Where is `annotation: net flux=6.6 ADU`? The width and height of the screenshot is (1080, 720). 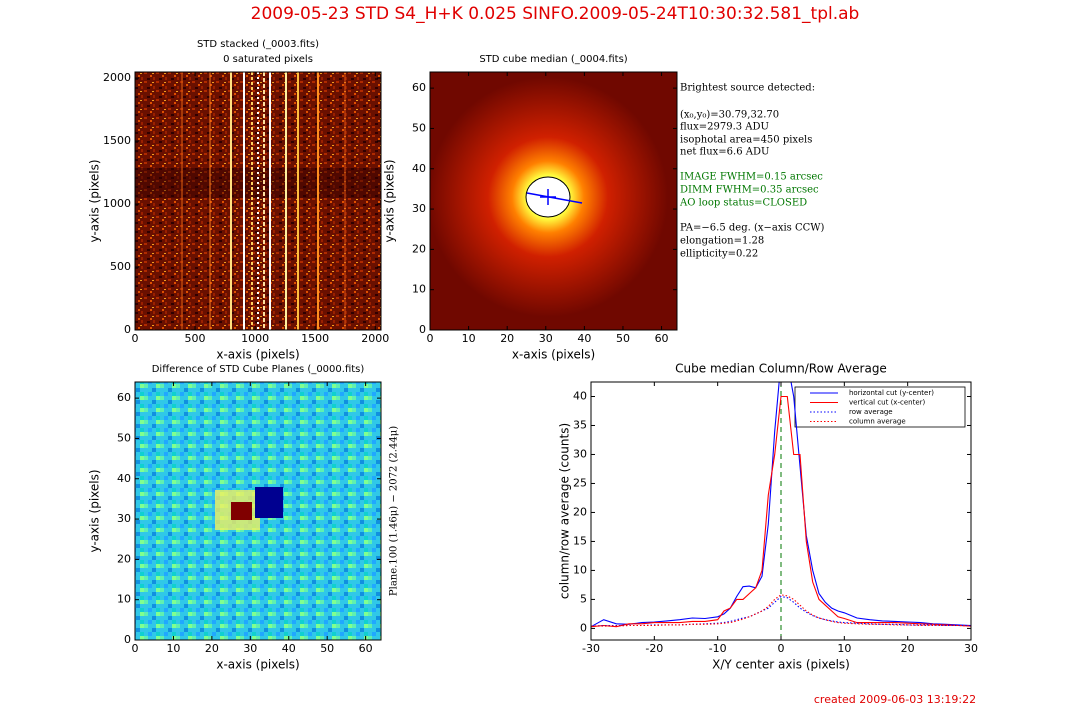 annotation: net flux=6.6 ADU is located at coordinates (724, 152).